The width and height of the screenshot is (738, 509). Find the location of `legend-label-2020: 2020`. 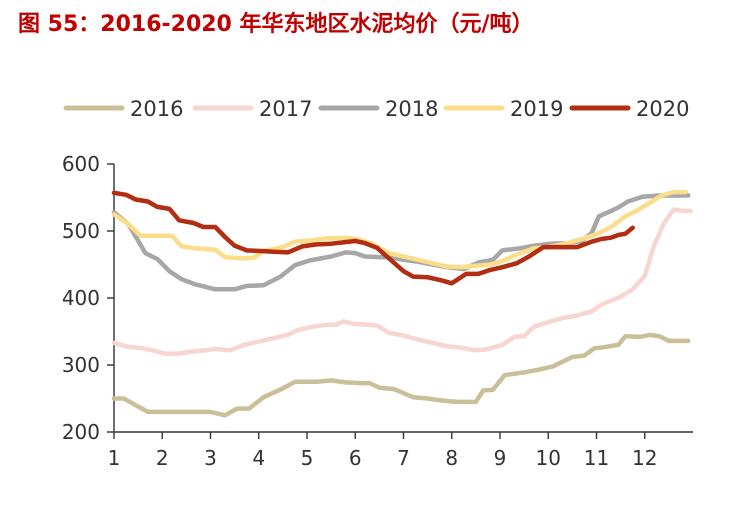

legend-label-2020: 2020 is located at coordinates (662, 109).